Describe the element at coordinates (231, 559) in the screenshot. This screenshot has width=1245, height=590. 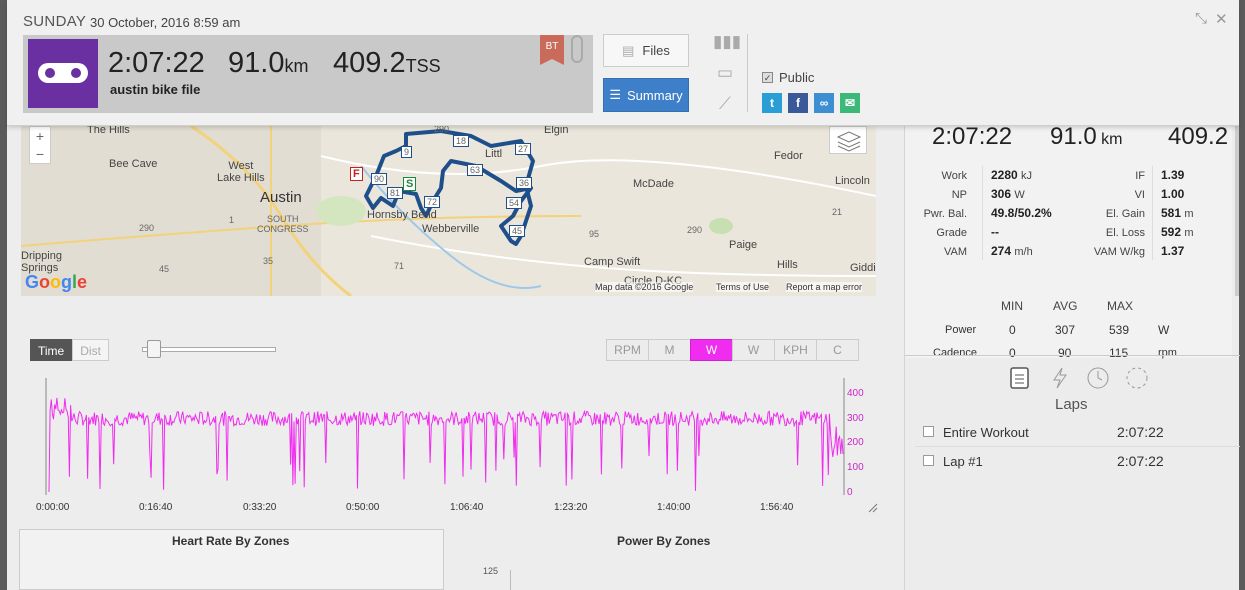
I see `heart-rate-zones-panel` at that location.